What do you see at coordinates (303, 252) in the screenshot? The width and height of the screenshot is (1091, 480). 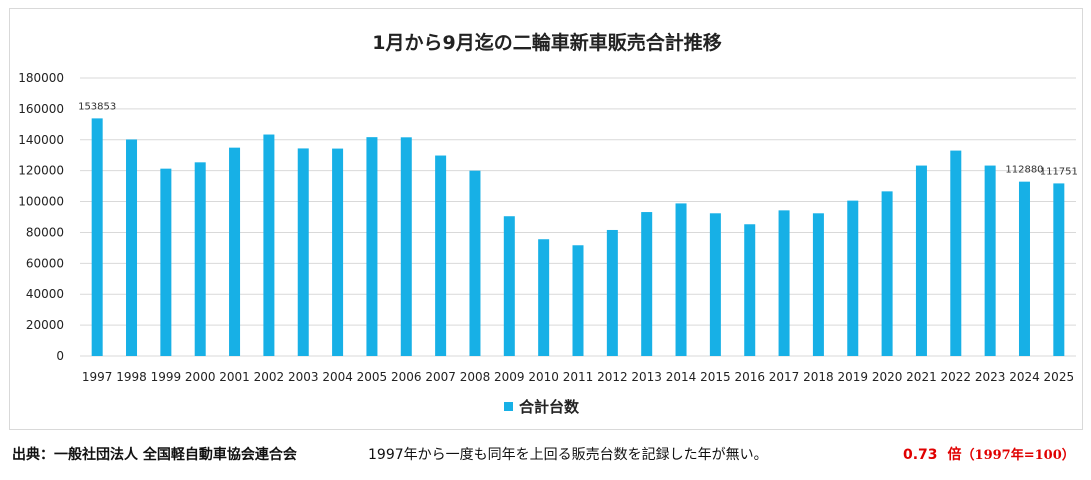 I see `bar-2003` at bounding box center [303, 252].